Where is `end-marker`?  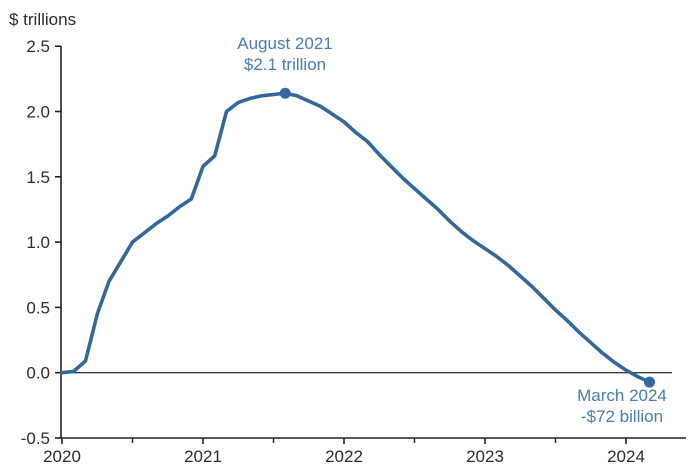
end-marker is located at coordinates (649, 382).